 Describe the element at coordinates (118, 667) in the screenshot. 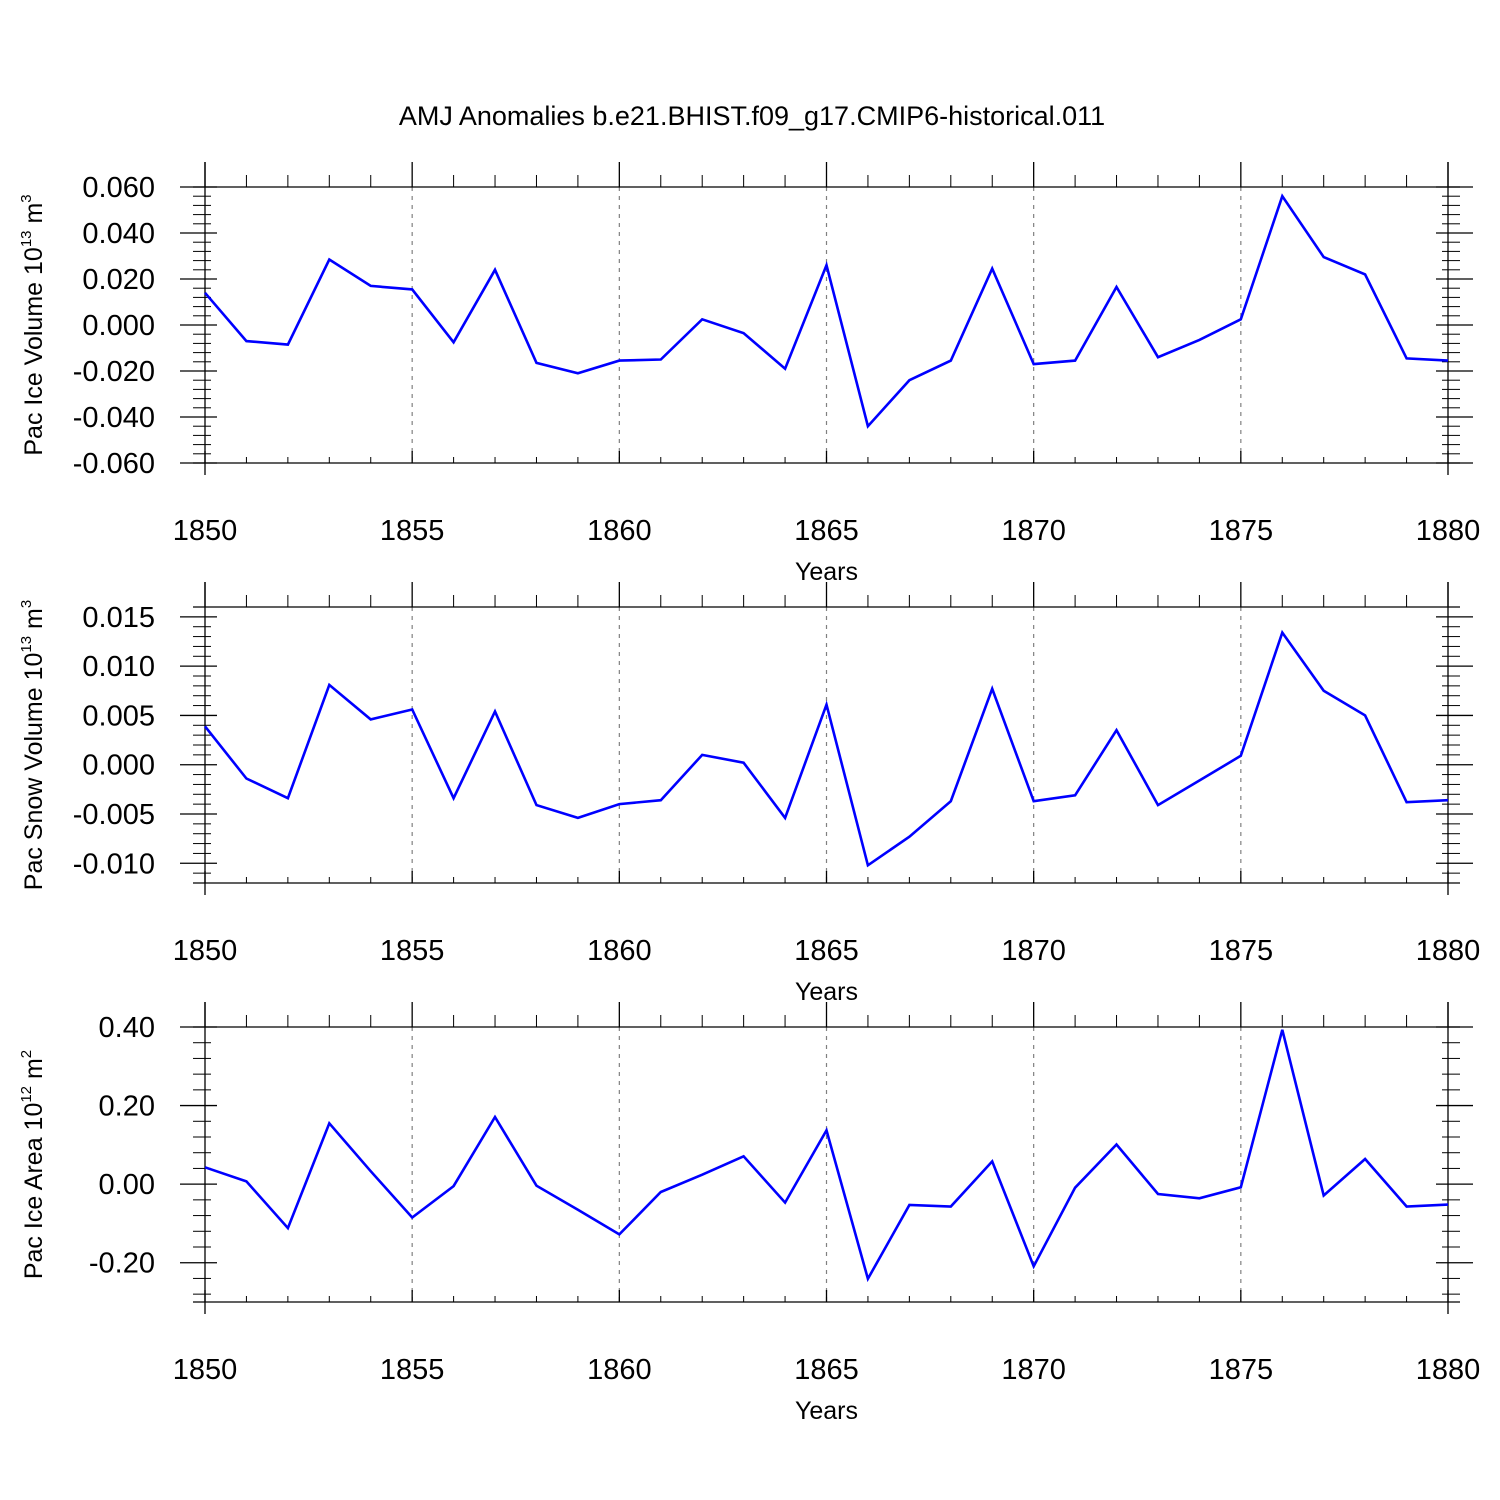

I see `y-tick-label: 0.010` at that location.